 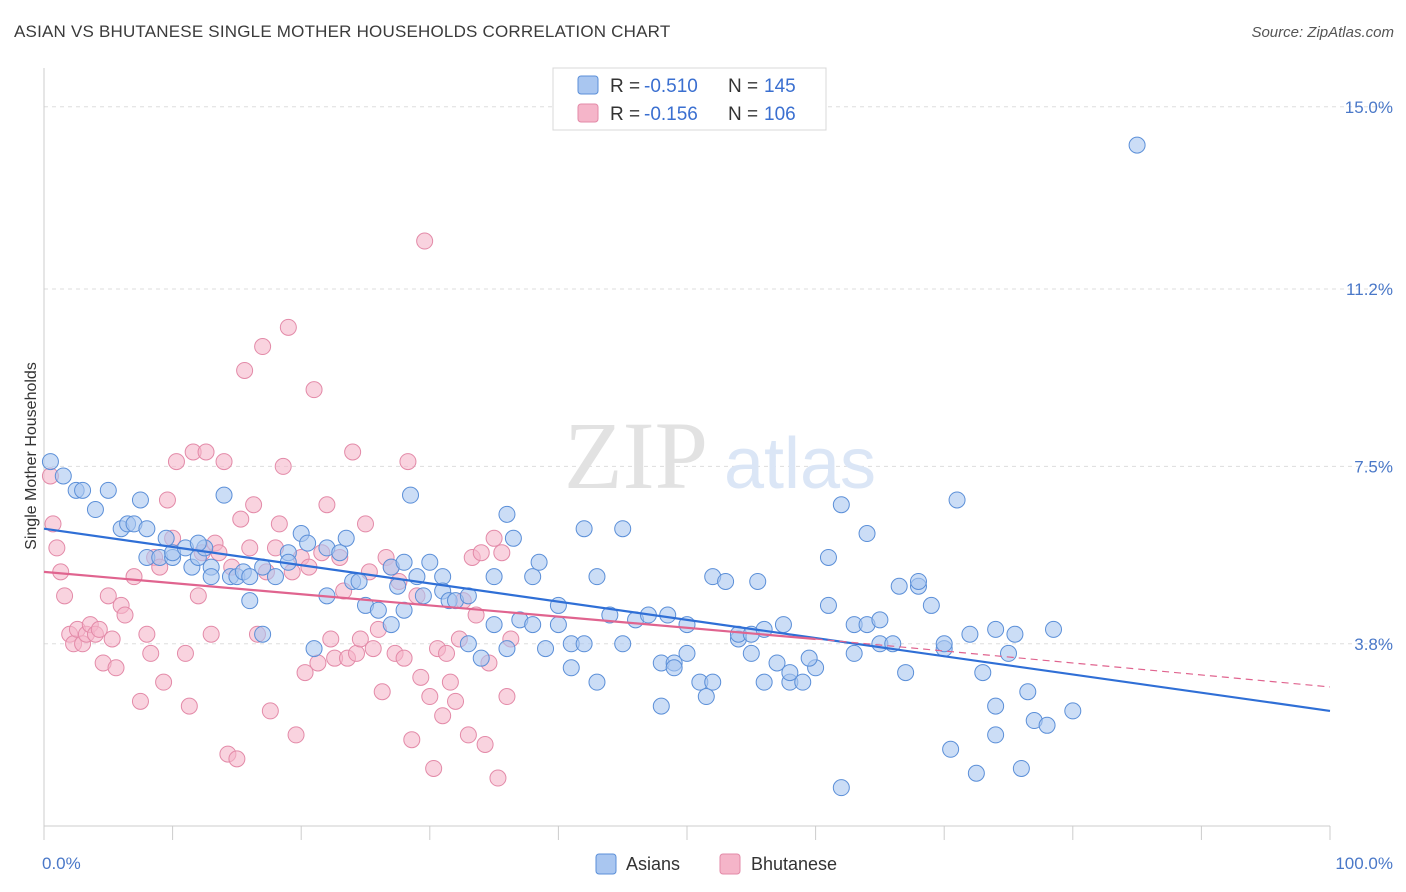 What do you see at coordinates (717, 863) in the screenshot?
I see `x-tick-labels: 0.0% 100.0%` at bounding box center [717, 863].